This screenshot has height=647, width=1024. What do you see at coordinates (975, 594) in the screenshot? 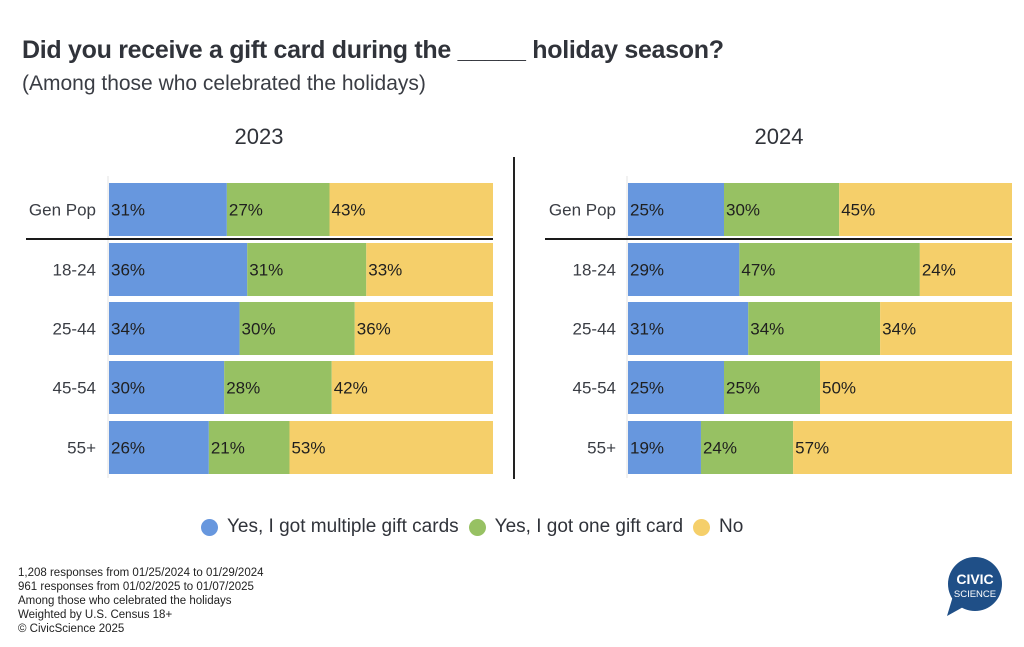
I see `logo-text-science: SCIENCE` at bounding box center [975, 594].